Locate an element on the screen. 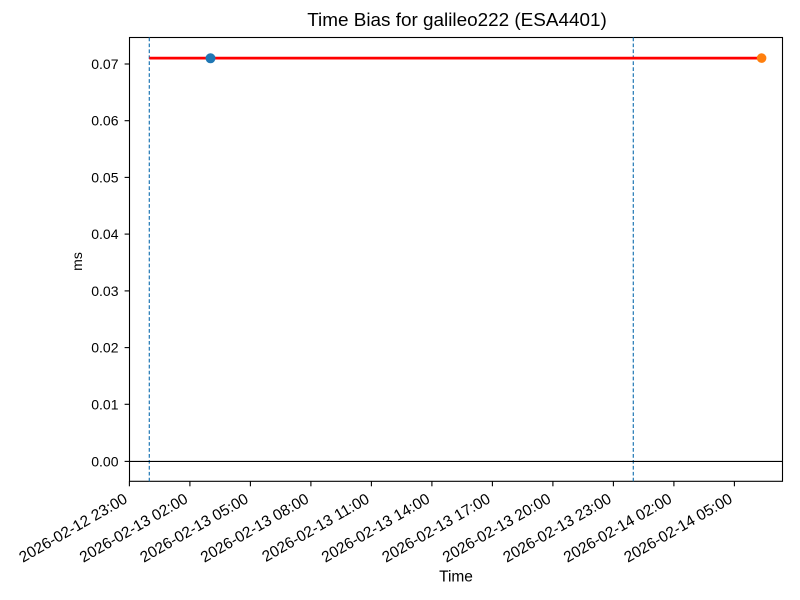 This screenshot has height=600, width=800. svg-text: 0.03 is located at coordinates (104, 291).